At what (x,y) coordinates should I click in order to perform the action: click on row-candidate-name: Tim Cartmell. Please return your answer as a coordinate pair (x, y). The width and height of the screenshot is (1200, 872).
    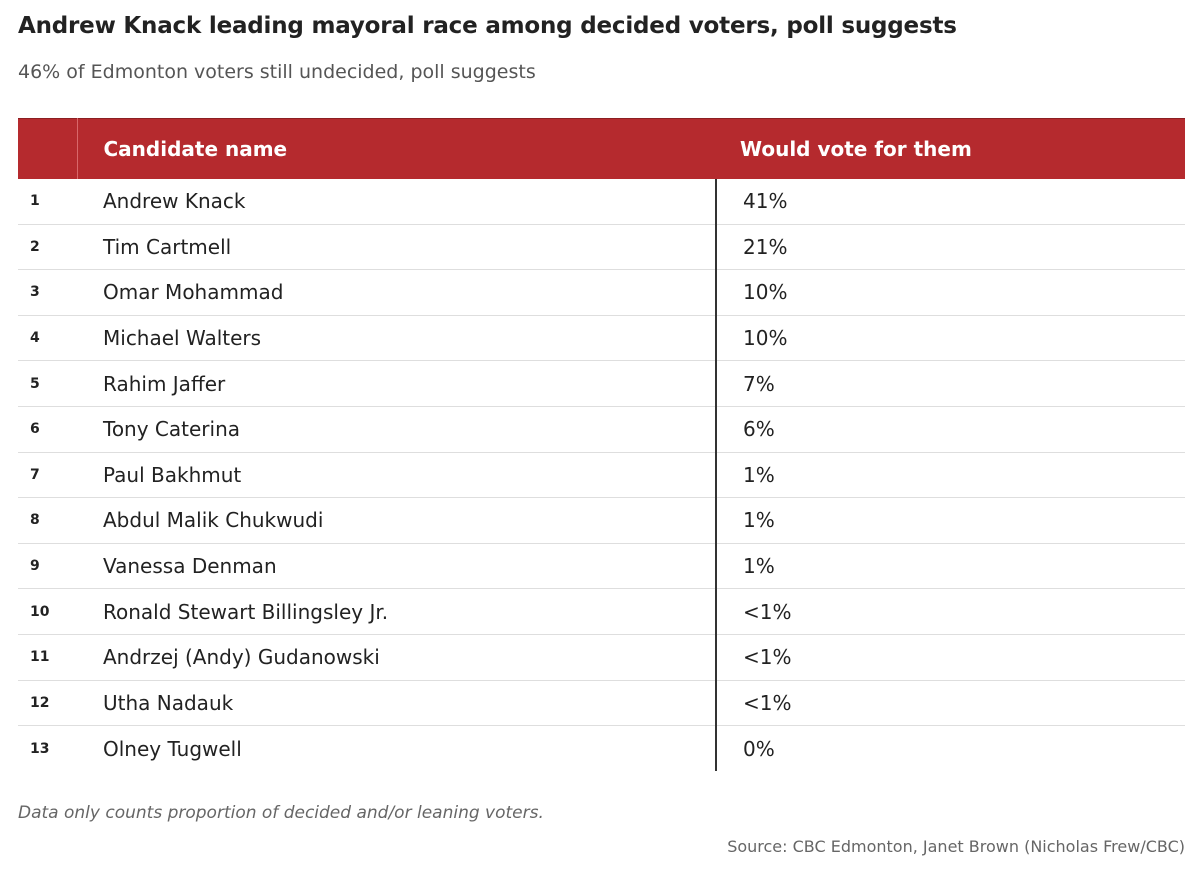
    Looking at the image, I should click on (167, 246).